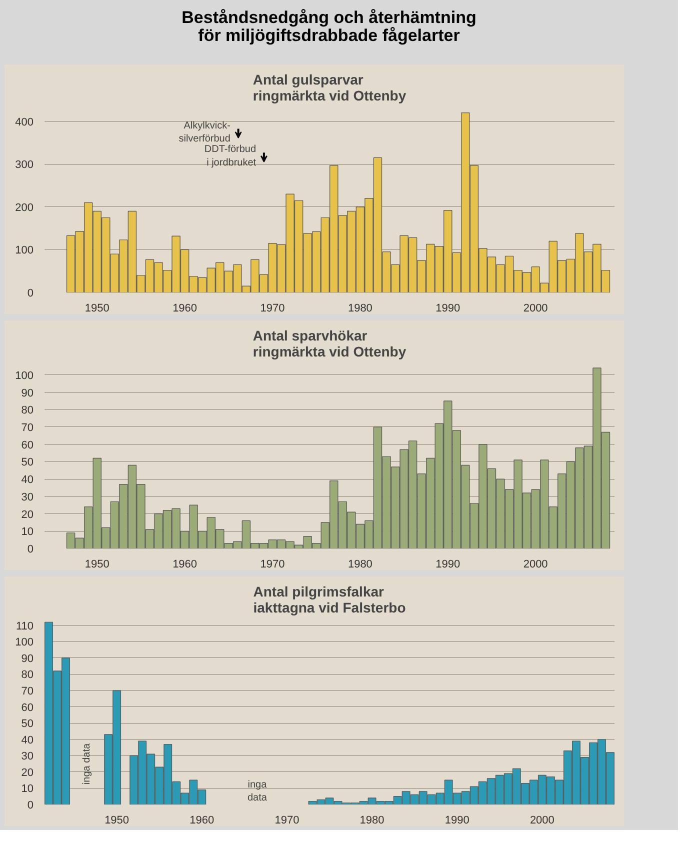  Describe the element at coordinates (24, 122) in the screenshot. I see `y-tick-label: 400` at that location.